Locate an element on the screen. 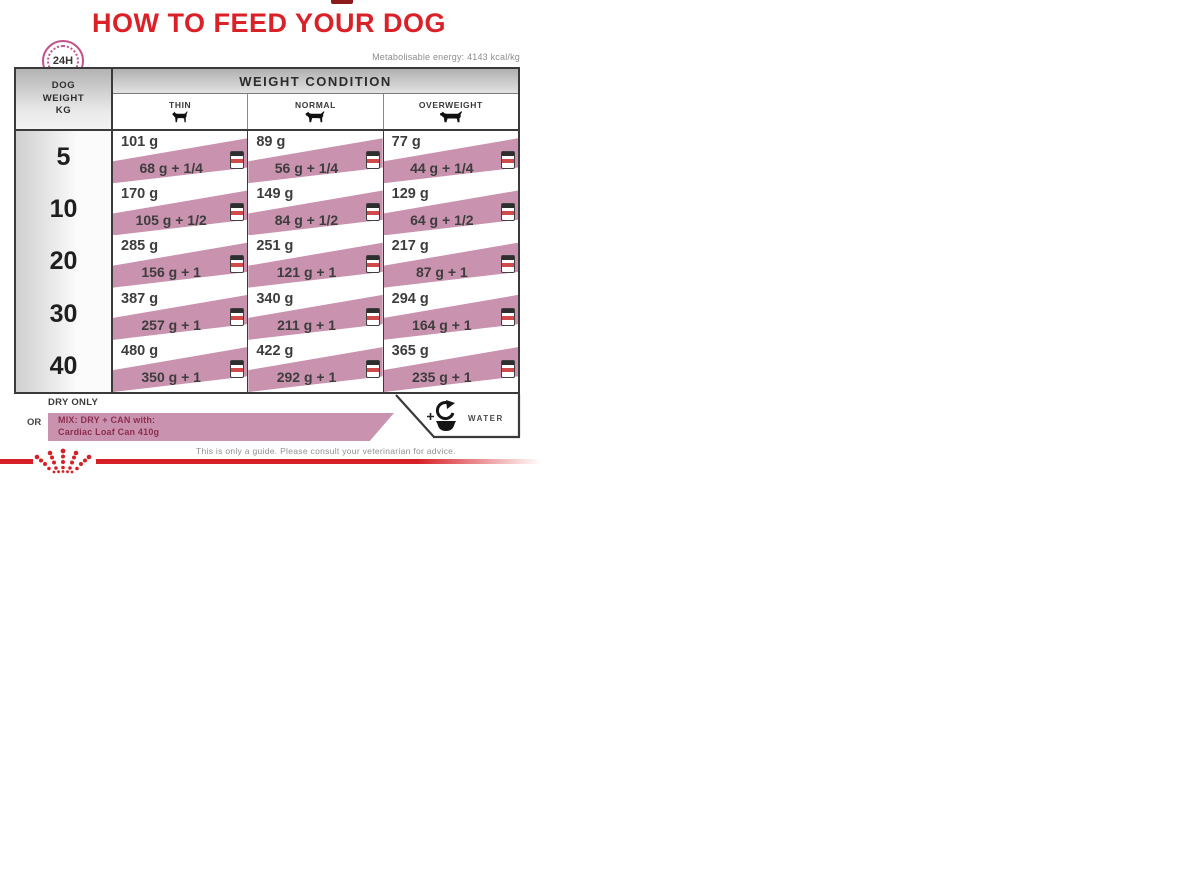 Image resolution: width=1185 pixels, height=875 pixels. mix-amount: 44 g + 1/4 is located at coordinates (442, 168).